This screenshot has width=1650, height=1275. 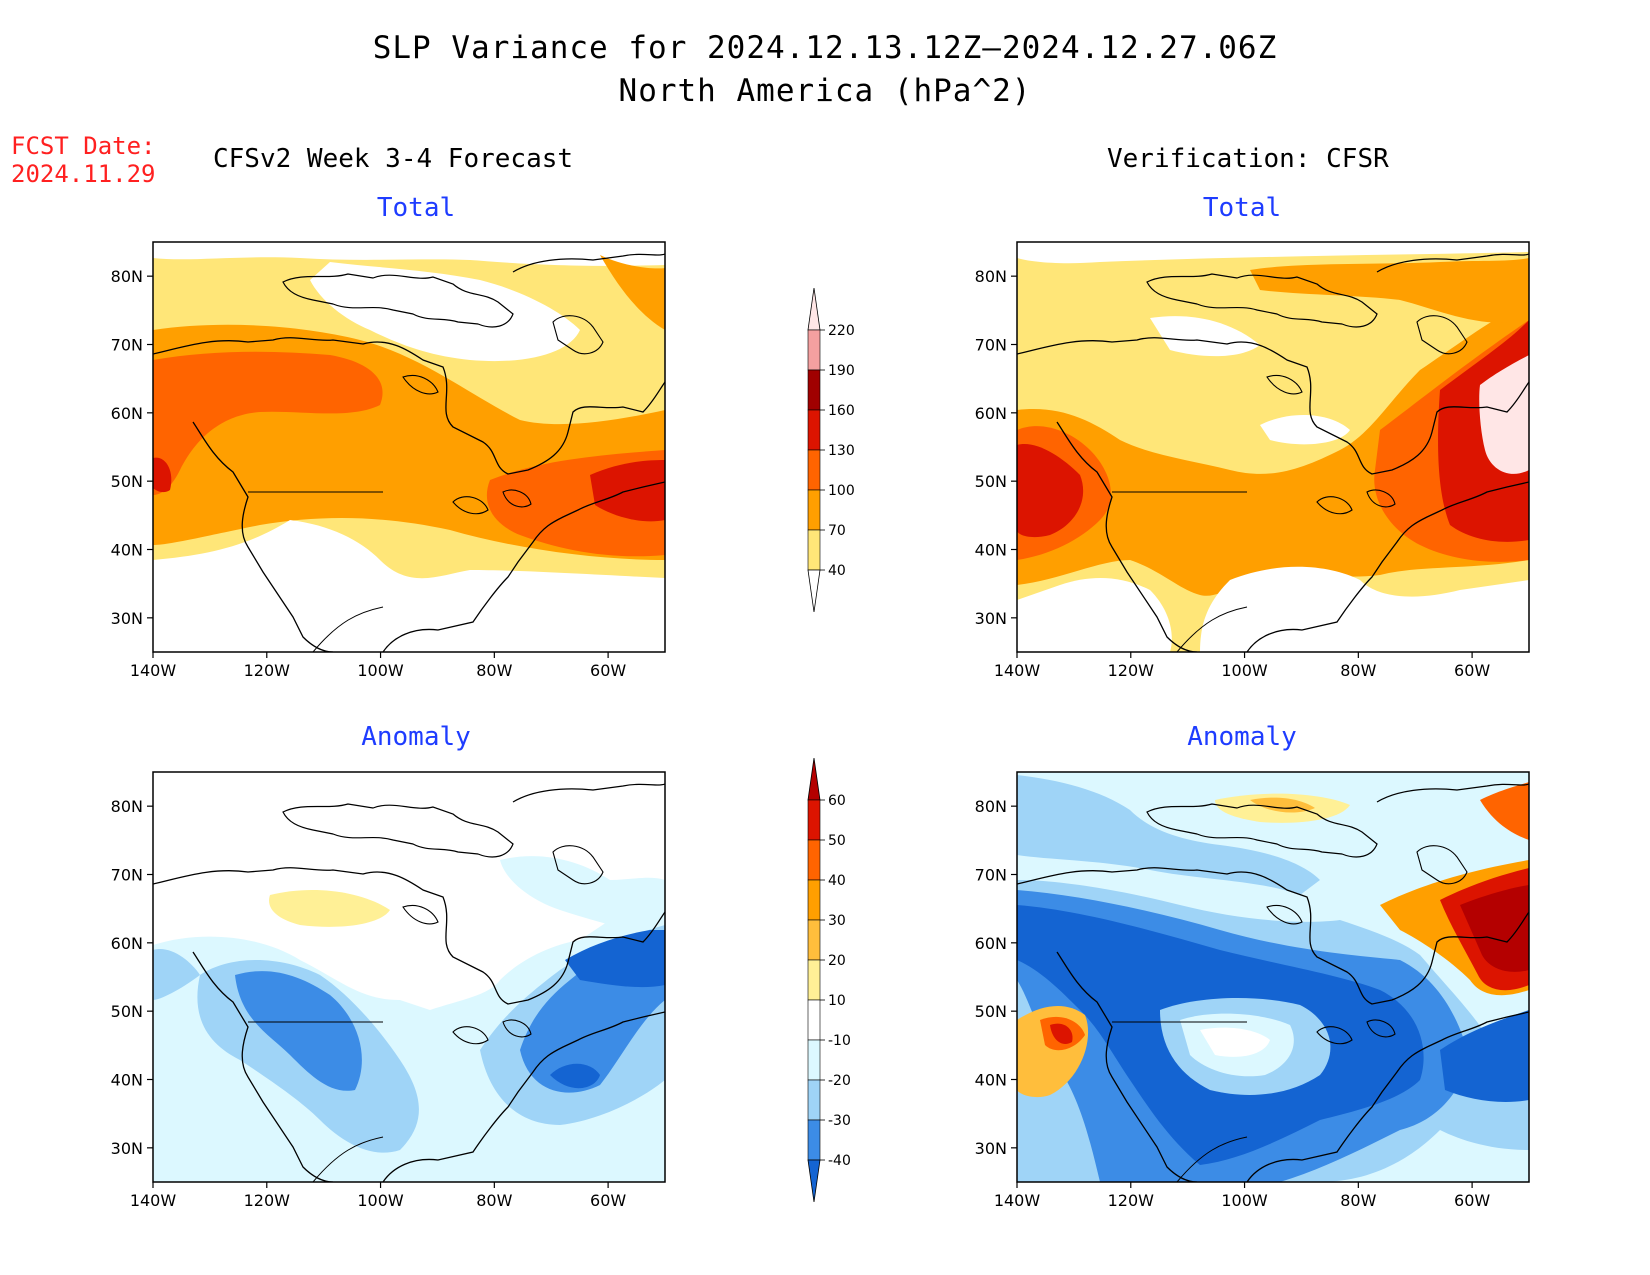 What do you see at coordinates (837, 801) in the screenshot?
I see `colorbar-label: 60` at bounding box center [837, 801].